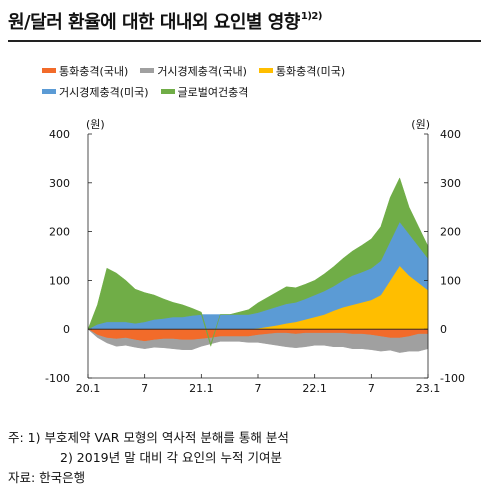 Image resolution: width=489 pixels, height=500 pixels. Describe the element at coordinates (88, 388) in the screenshot. I see `x-tick-label-0: 20.1` at that location.